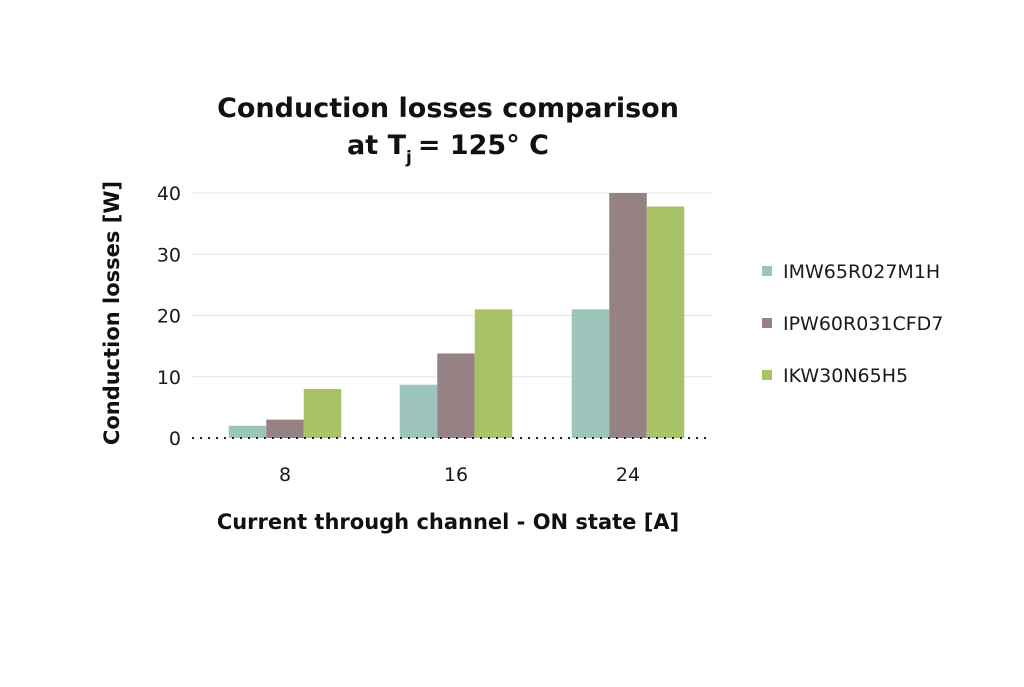 This screenshot has width=1024, height=687. What do you see at coordinates (628, 475) in the screenshot?
I see `x-tick-label: 24` at bounding box center [628, 475].